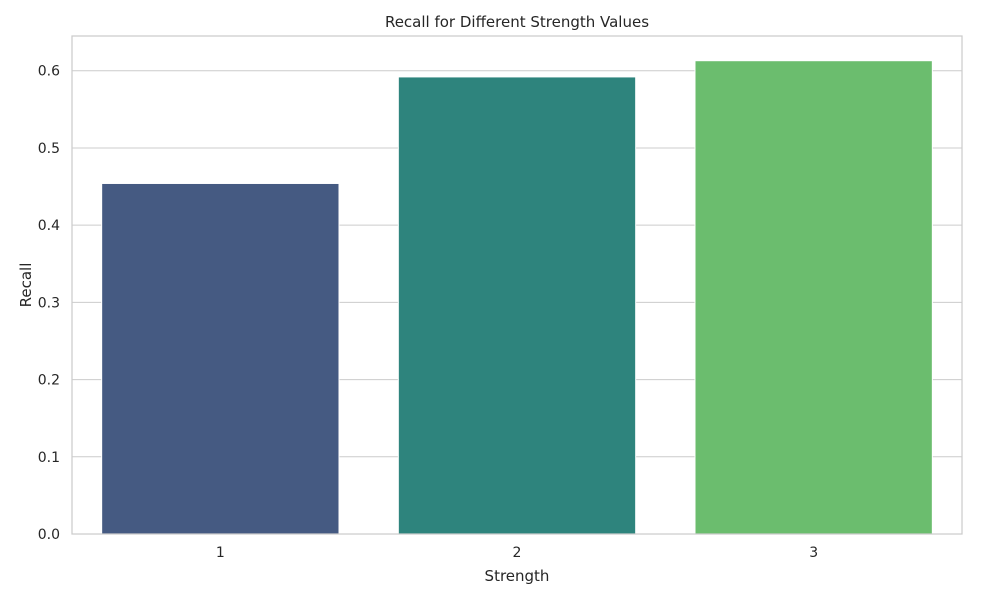  Describe the element at coordinates (26, 285) in the screenshot. I see `y-axis-label: Recall` at that location.